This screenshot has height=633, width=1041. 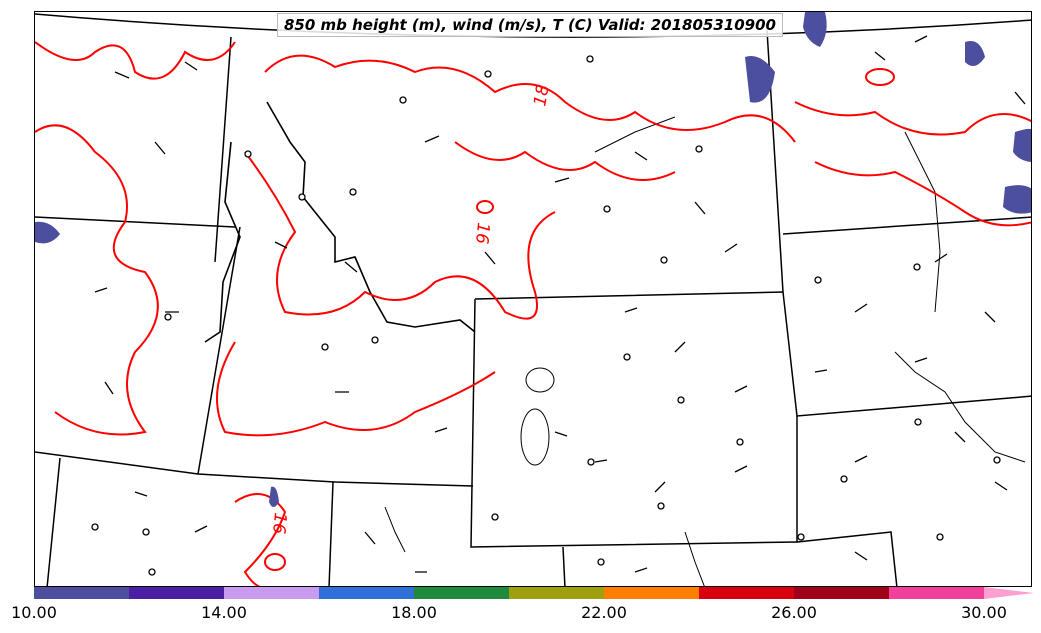 I want to click on colorbar-tick-label: 14.00, so click(x=224, y=612).